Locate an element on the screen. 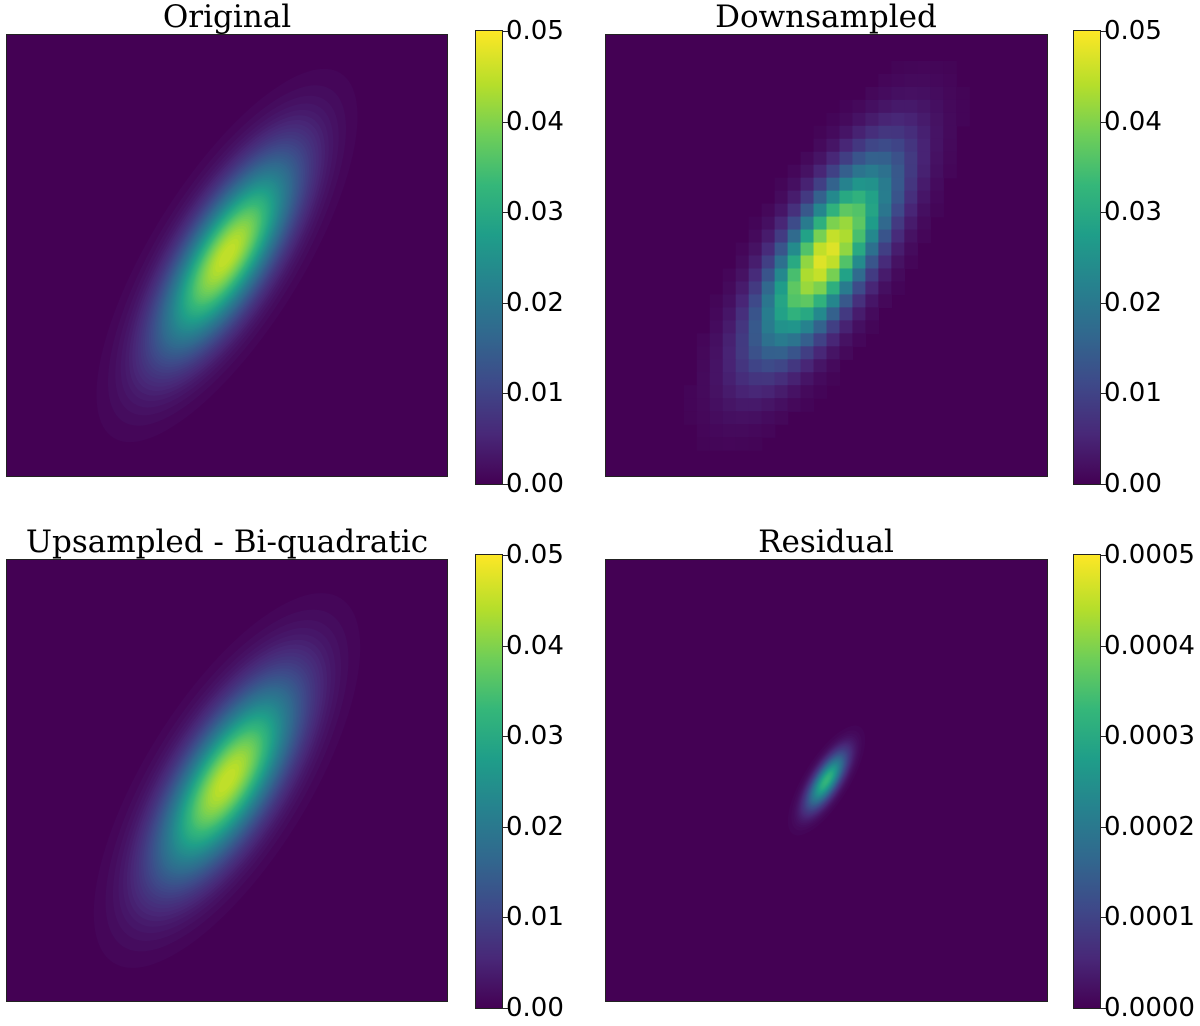  colorbar-tick-label: 0.0000 is located at coordinates (1149, 1008).